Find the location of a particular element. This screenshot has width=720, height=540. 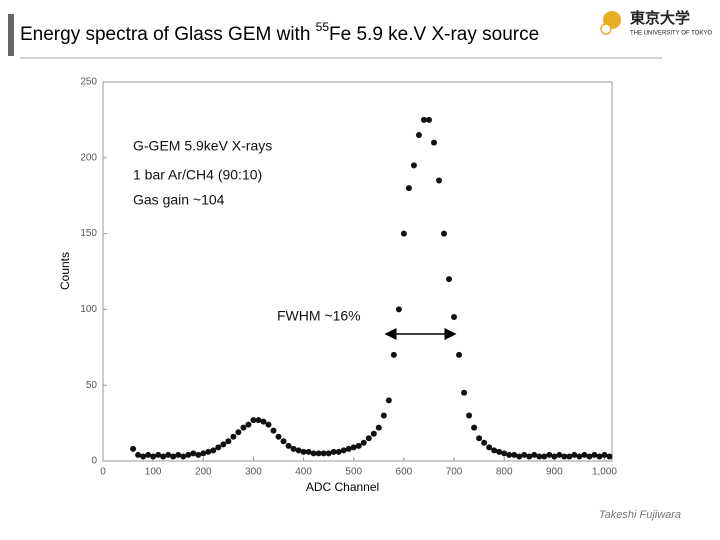

footer: Takeshi Fujiwara is located at coordinates (640, 515).